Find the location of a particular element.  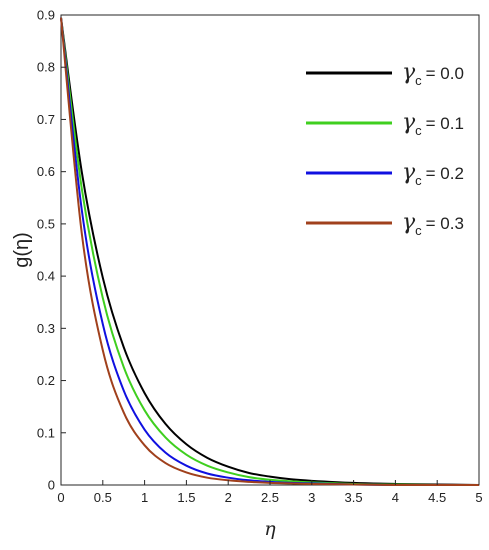

legend-value: = 0.1 is located at coordinates (445, 123).